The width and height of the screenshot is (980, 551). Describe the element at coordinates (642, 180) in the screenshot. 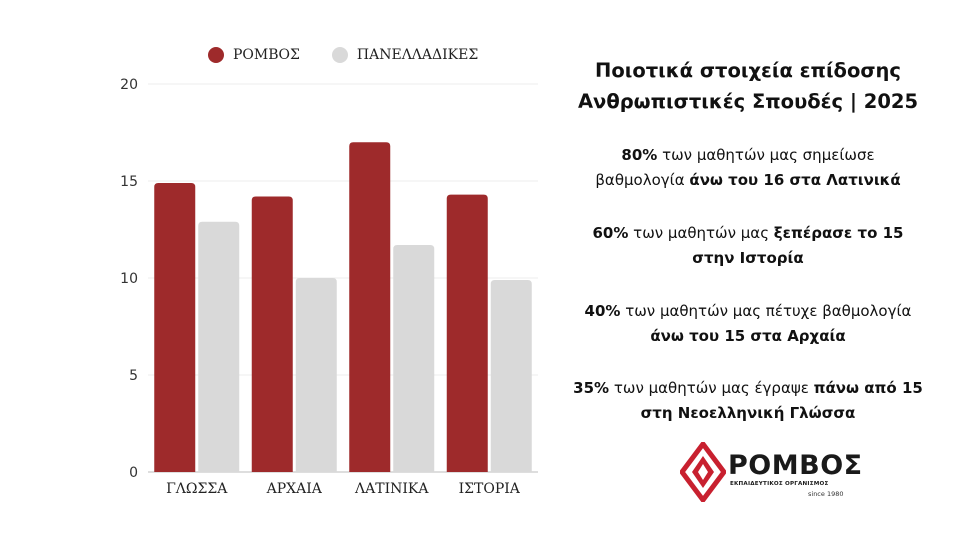

I see `stat-latin-text2: βαθμολογία` at that location.